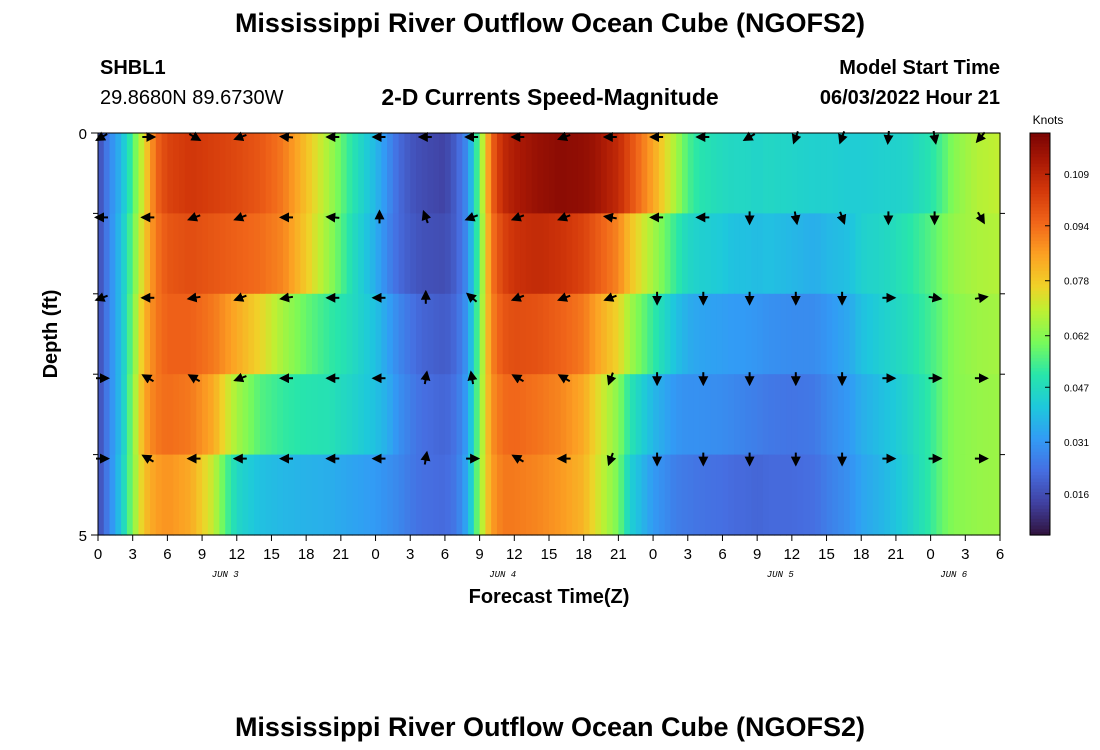 The height and width of the screenshot is (750, 1100). What do you see at coordinates (83, 134) in the screenshot?
I see `y-tick-label: 0` at bounding box center [83, 134].